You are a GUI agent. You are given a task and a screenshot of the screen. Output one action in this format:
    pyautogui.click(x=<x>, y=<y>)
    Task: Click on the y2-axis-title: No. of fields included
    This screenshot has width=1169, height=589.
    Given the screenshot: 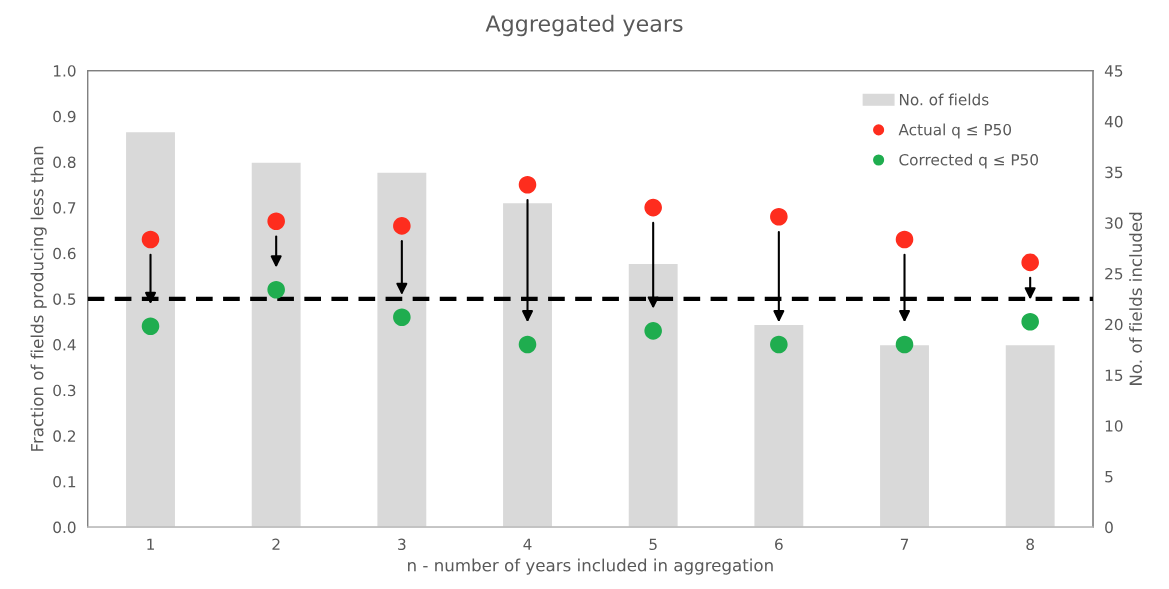 What is the action you would take?
    pyautogui.click(x=1136, y=298)
    